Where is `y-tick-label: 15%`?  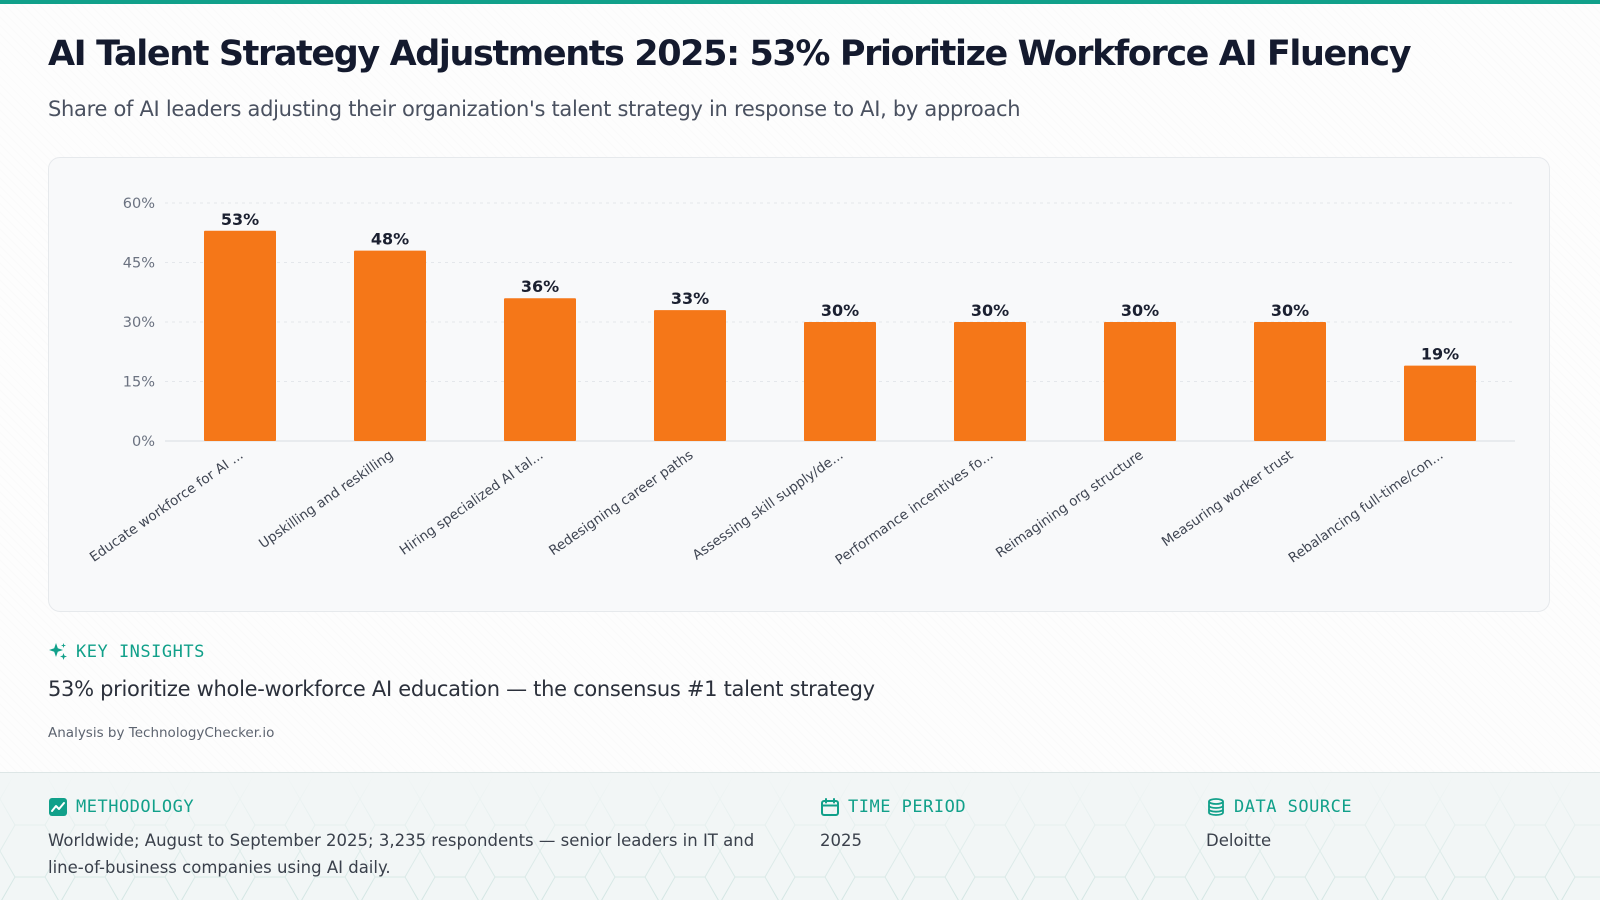 y-tick-label: 15% is located at coordinates (139, 383).